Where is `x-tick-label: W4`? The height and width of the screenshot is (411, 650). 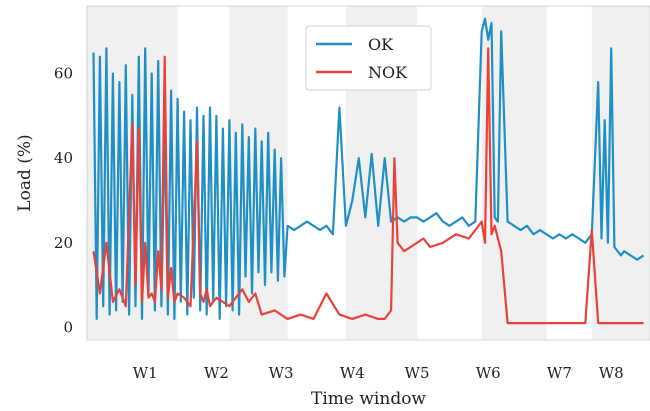 x-tick-label: W4 is located at coordinates (352, 373).